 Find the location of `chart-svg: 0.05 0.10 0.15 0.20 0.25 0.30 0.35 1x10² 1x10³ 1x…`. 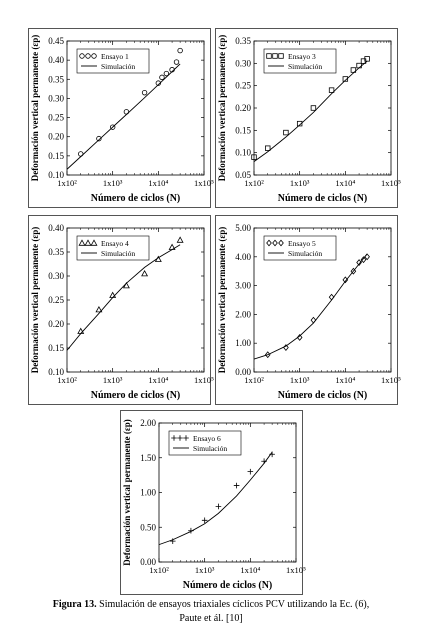

chart-svg: 0.05 0.10 0.15 0.20 0.25 0.30 0.35 1x10² 1x10³ 1x… is located at coordinates (309, 119).